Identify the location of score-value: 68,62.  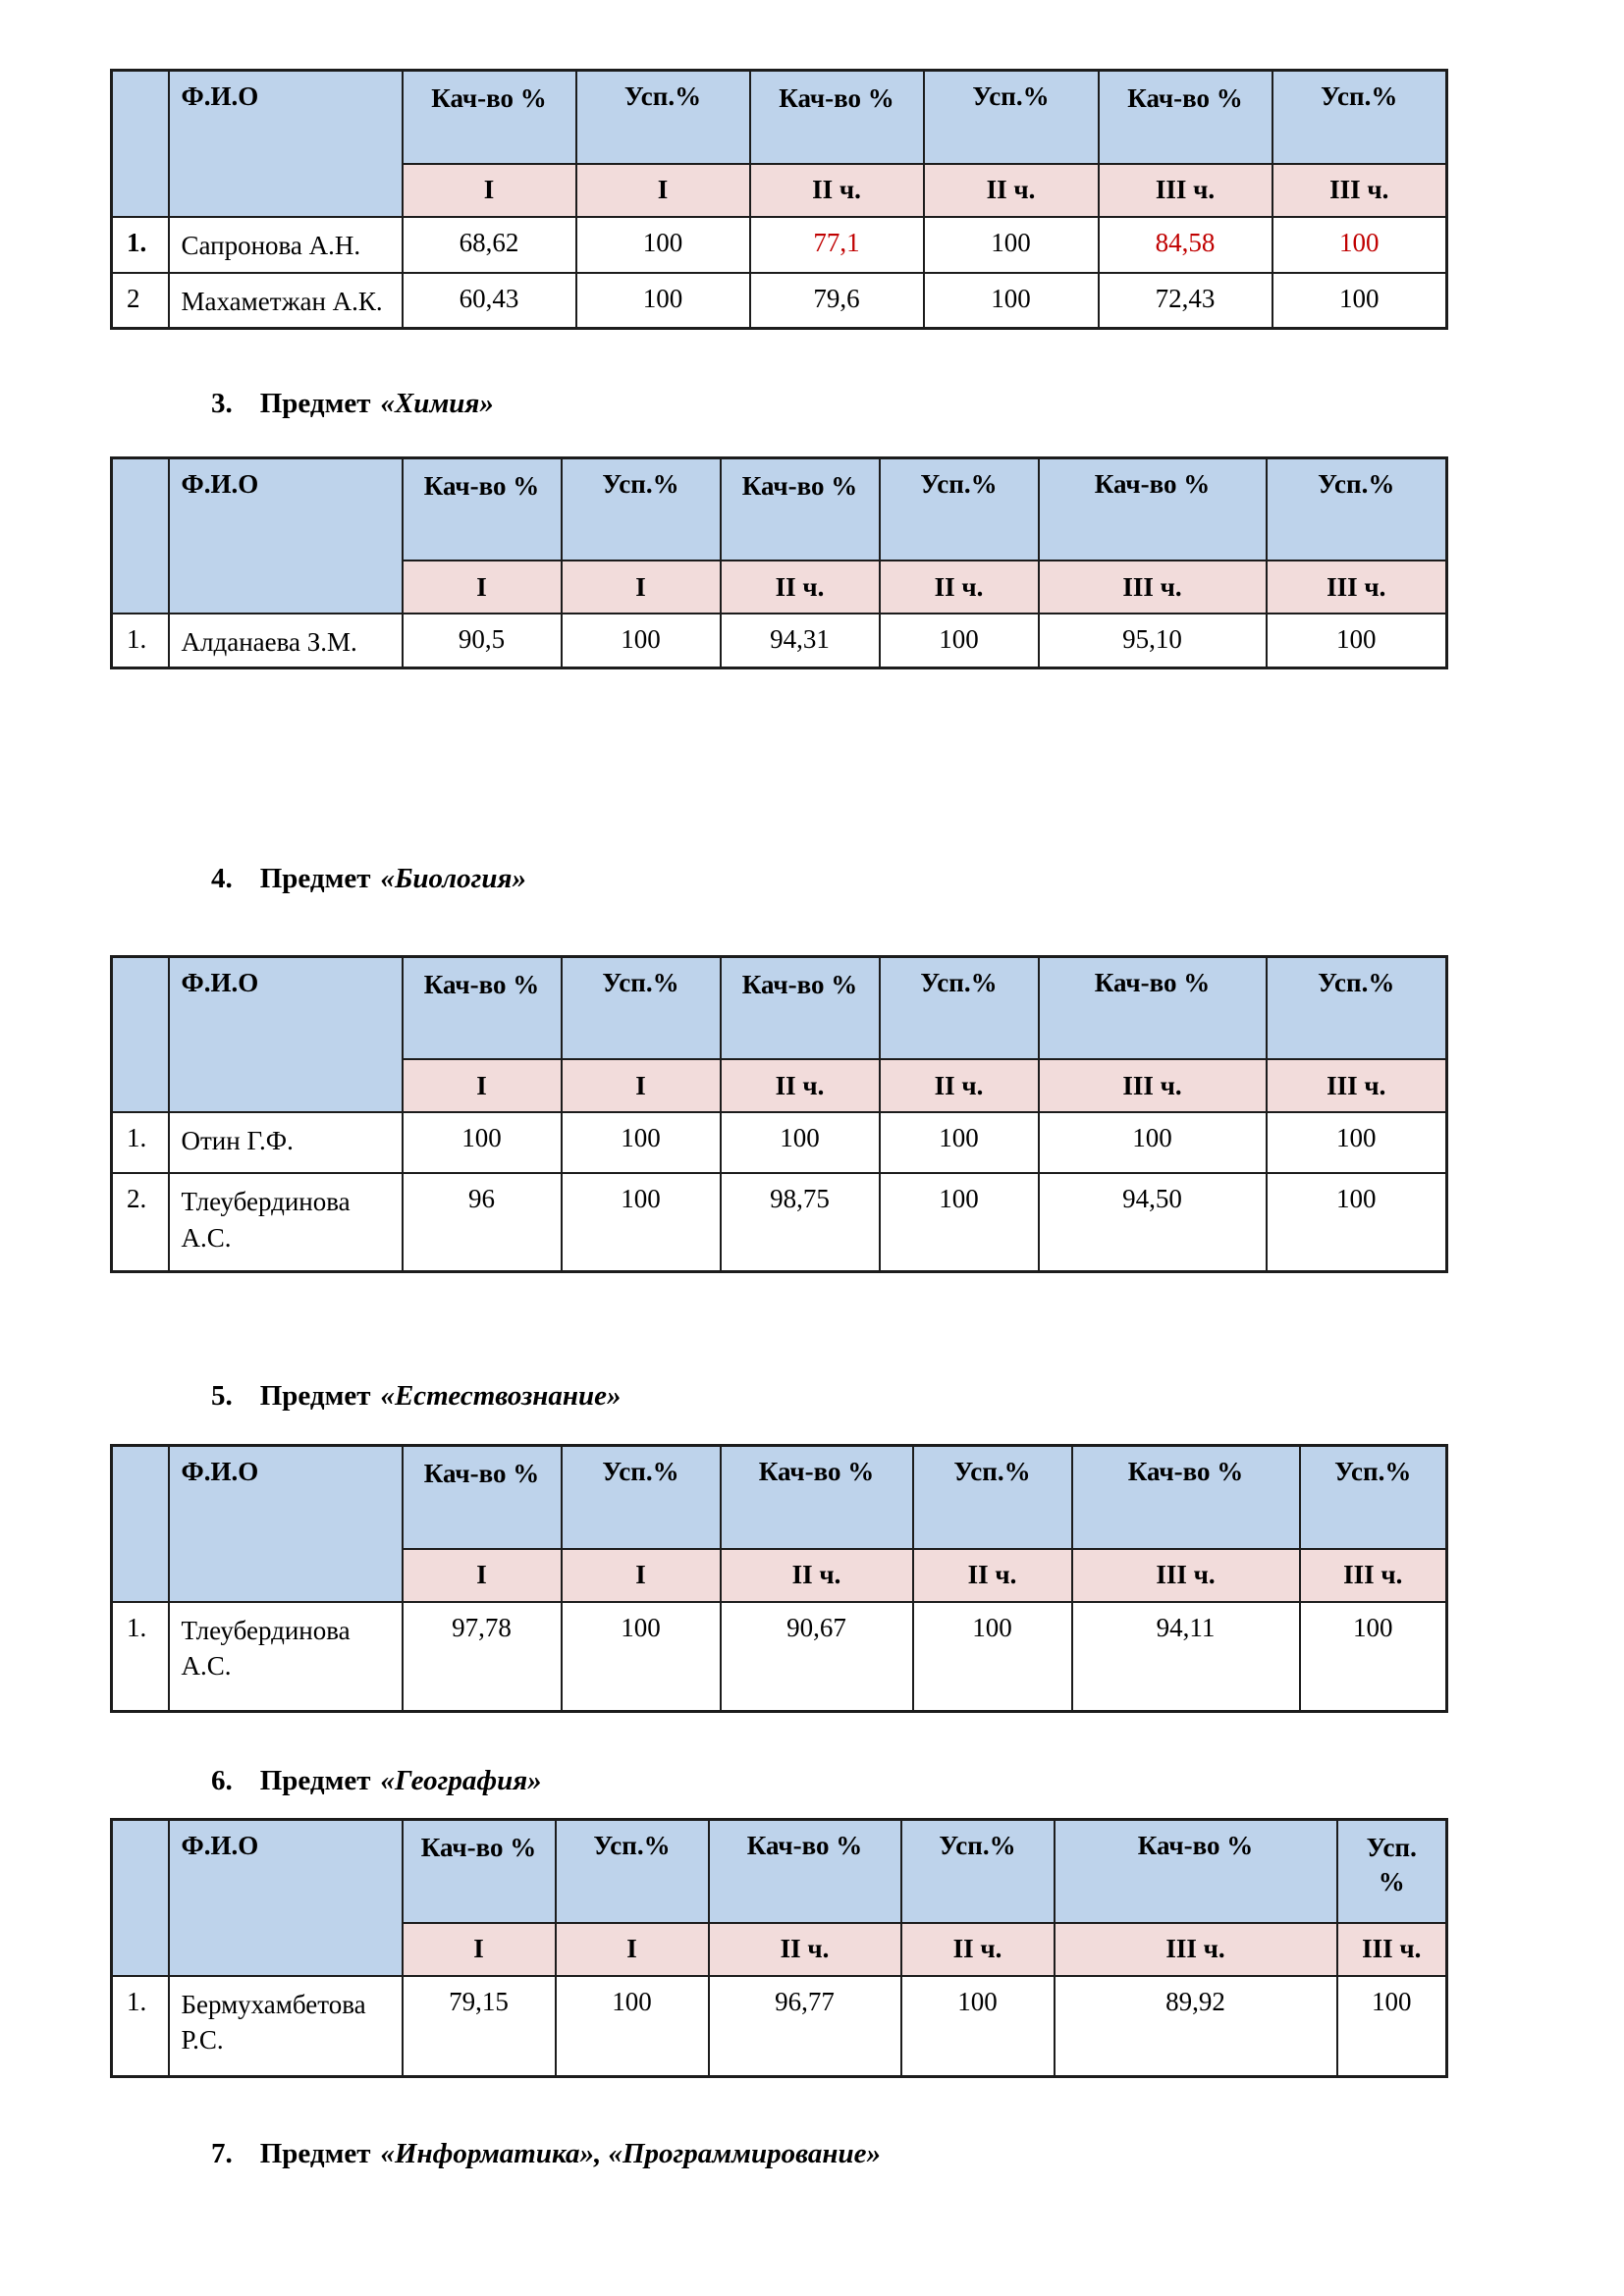
(489, 245).